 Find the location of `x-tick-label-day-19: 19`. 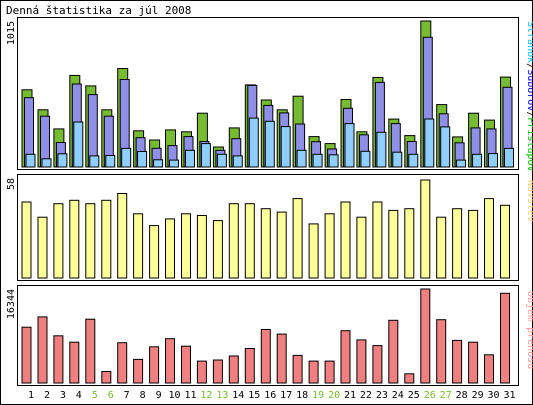

x-tick-label-day-19: 19 is located at coordinates (318, 395).